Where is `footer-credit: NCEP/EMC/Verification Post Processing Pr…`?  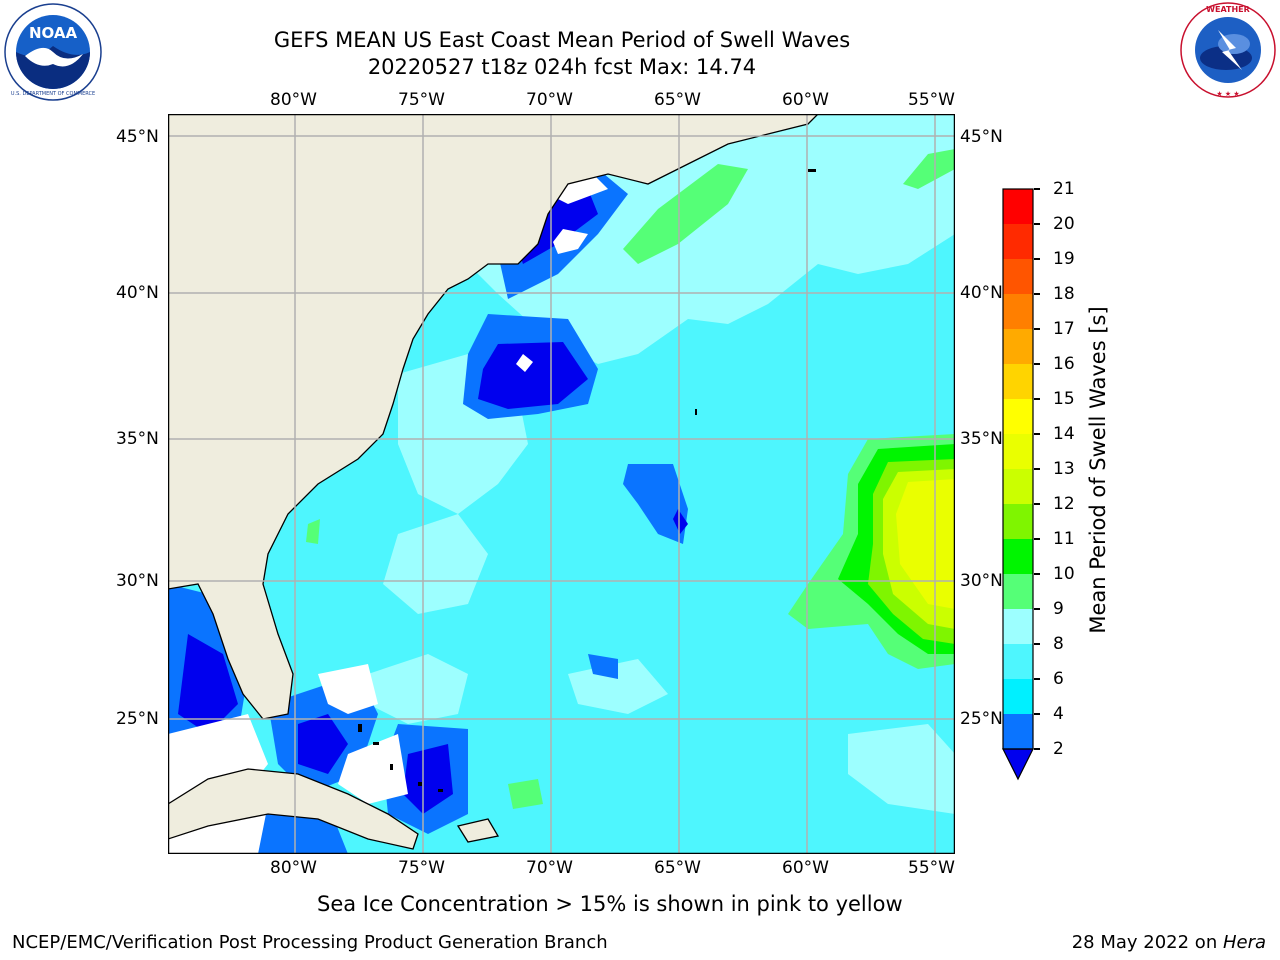 footer-credit: NCEP/EMC/Verification Post Processing Pr… is located at coordinates (310, 942).